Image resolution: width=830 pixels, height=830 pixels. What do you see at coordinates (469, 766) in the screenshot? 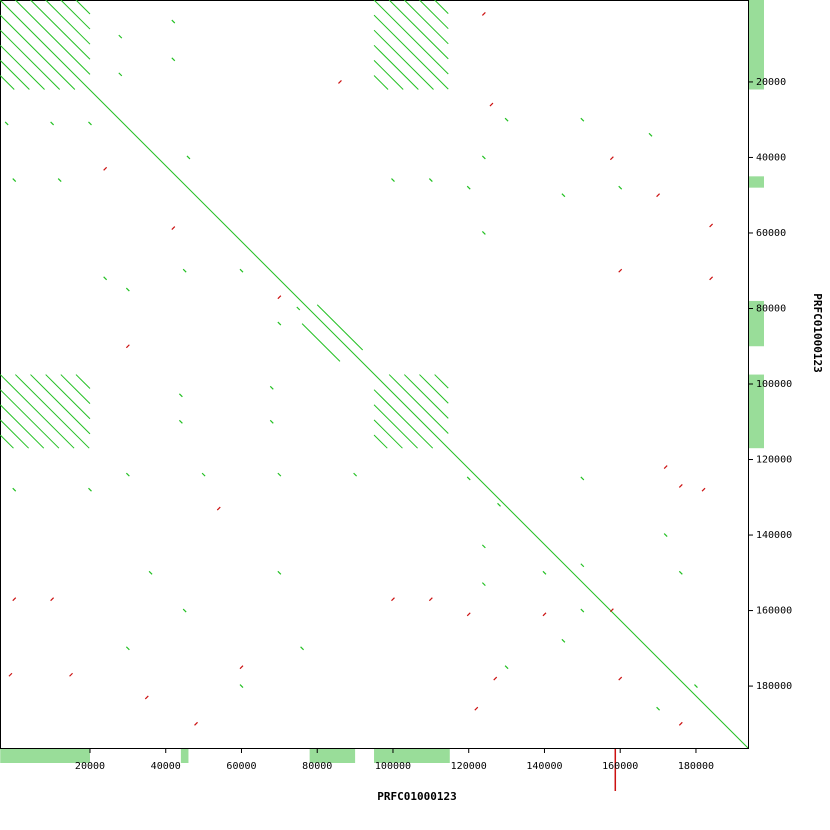
I see `x-tick-label: 120000` at bounding box center [469, 766].